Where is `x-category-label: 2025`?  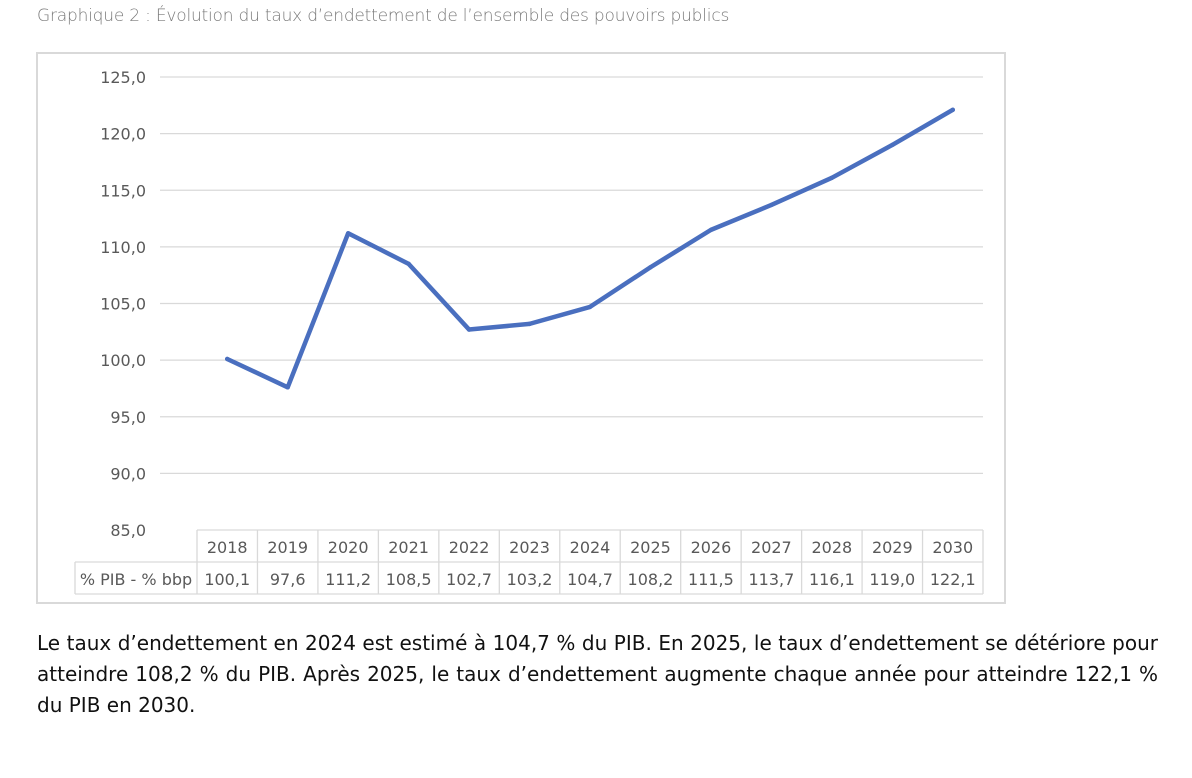
x-category-label: 2025 is located at coordinates (650, 547).